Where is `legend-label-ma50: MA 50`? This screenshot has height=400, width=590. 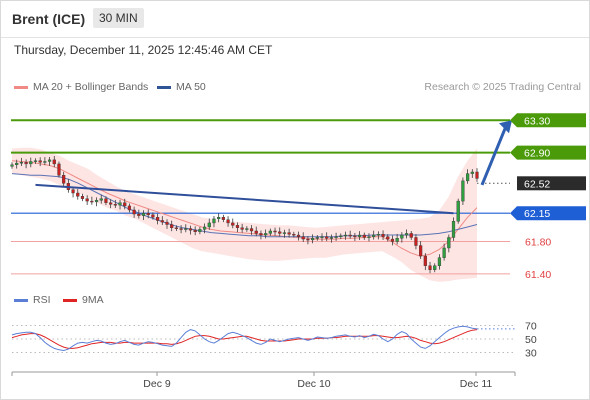 legend-label-ma50: MA 50 is located at coordinates (191, 87).